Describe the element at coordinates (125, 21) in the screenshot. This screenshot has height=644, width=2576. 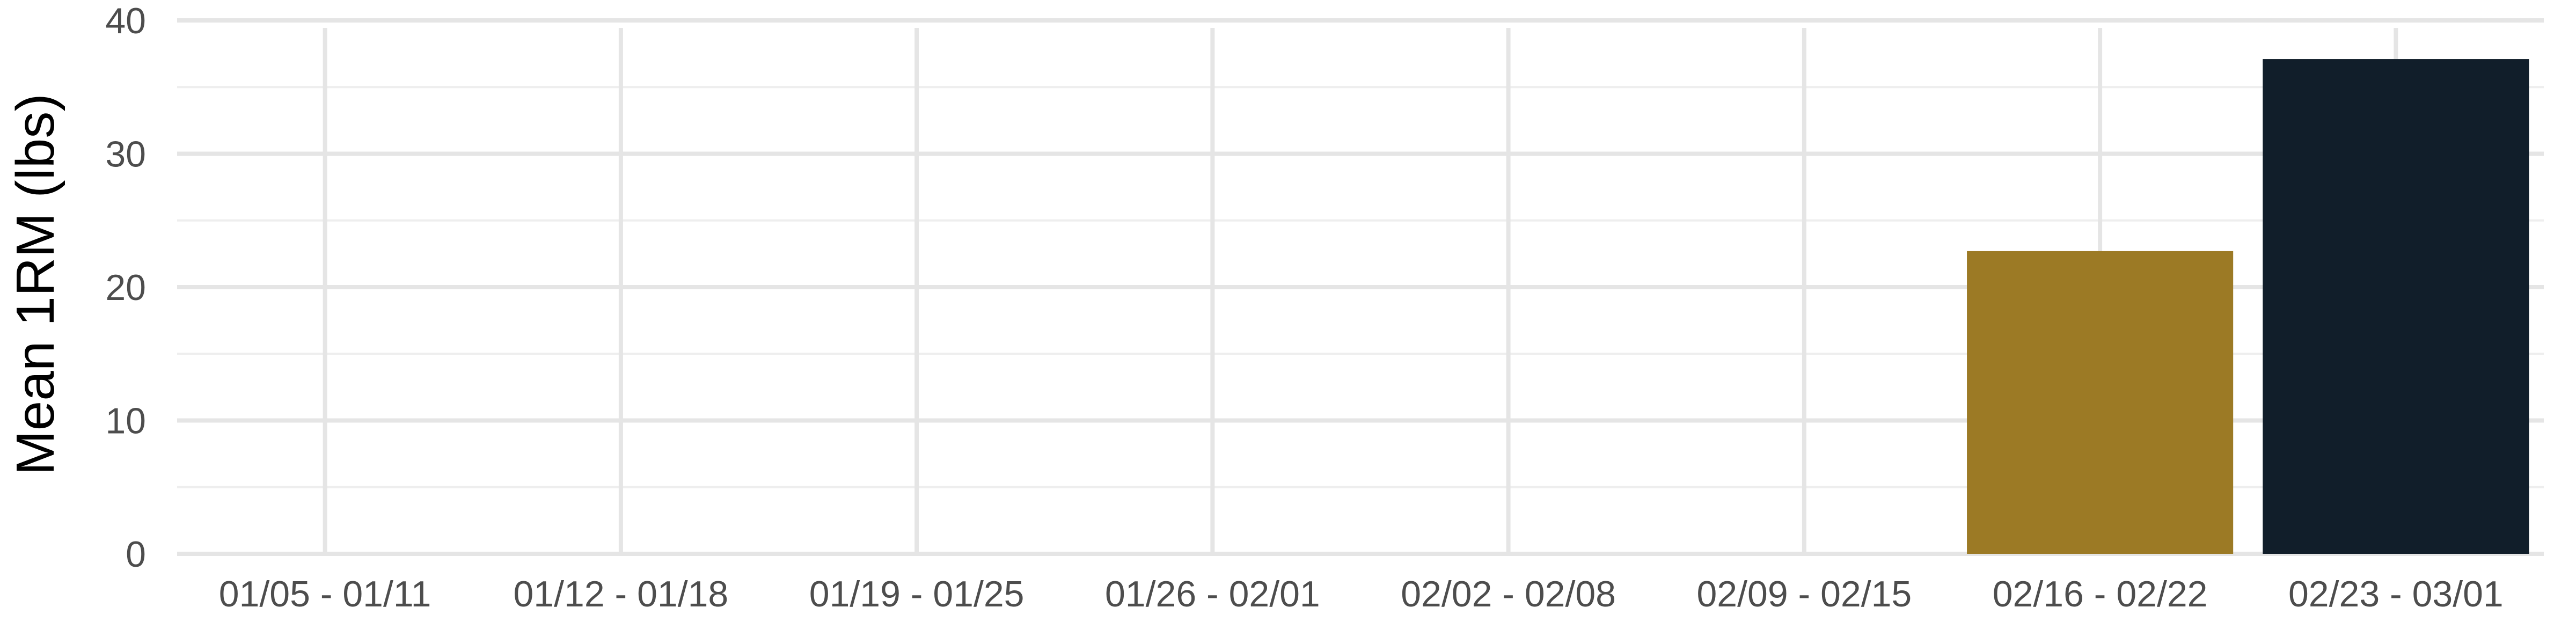
I see `y-tick-label: 40` at that location.